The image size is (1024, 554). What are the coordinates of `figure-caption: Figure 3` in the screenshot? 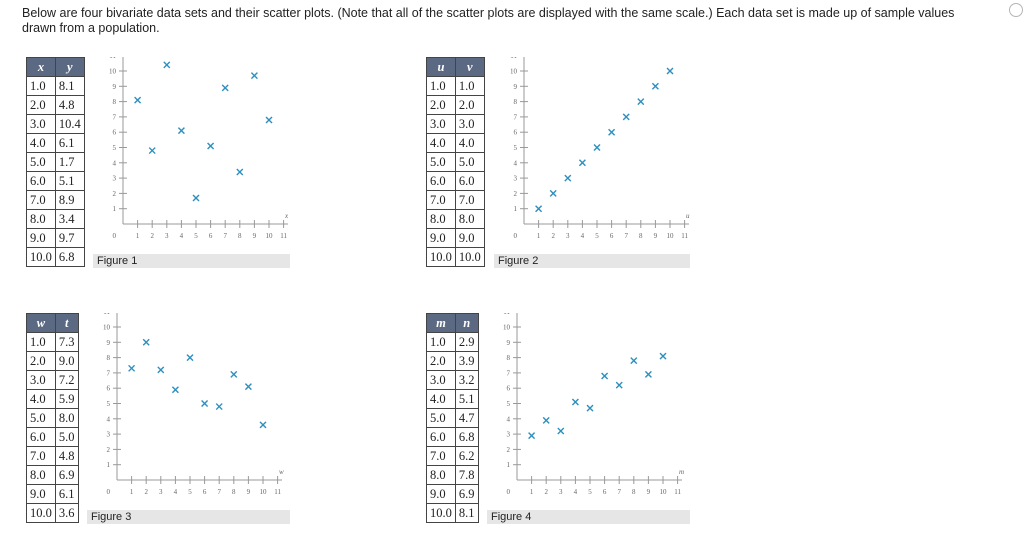 It's located at (188, 517).